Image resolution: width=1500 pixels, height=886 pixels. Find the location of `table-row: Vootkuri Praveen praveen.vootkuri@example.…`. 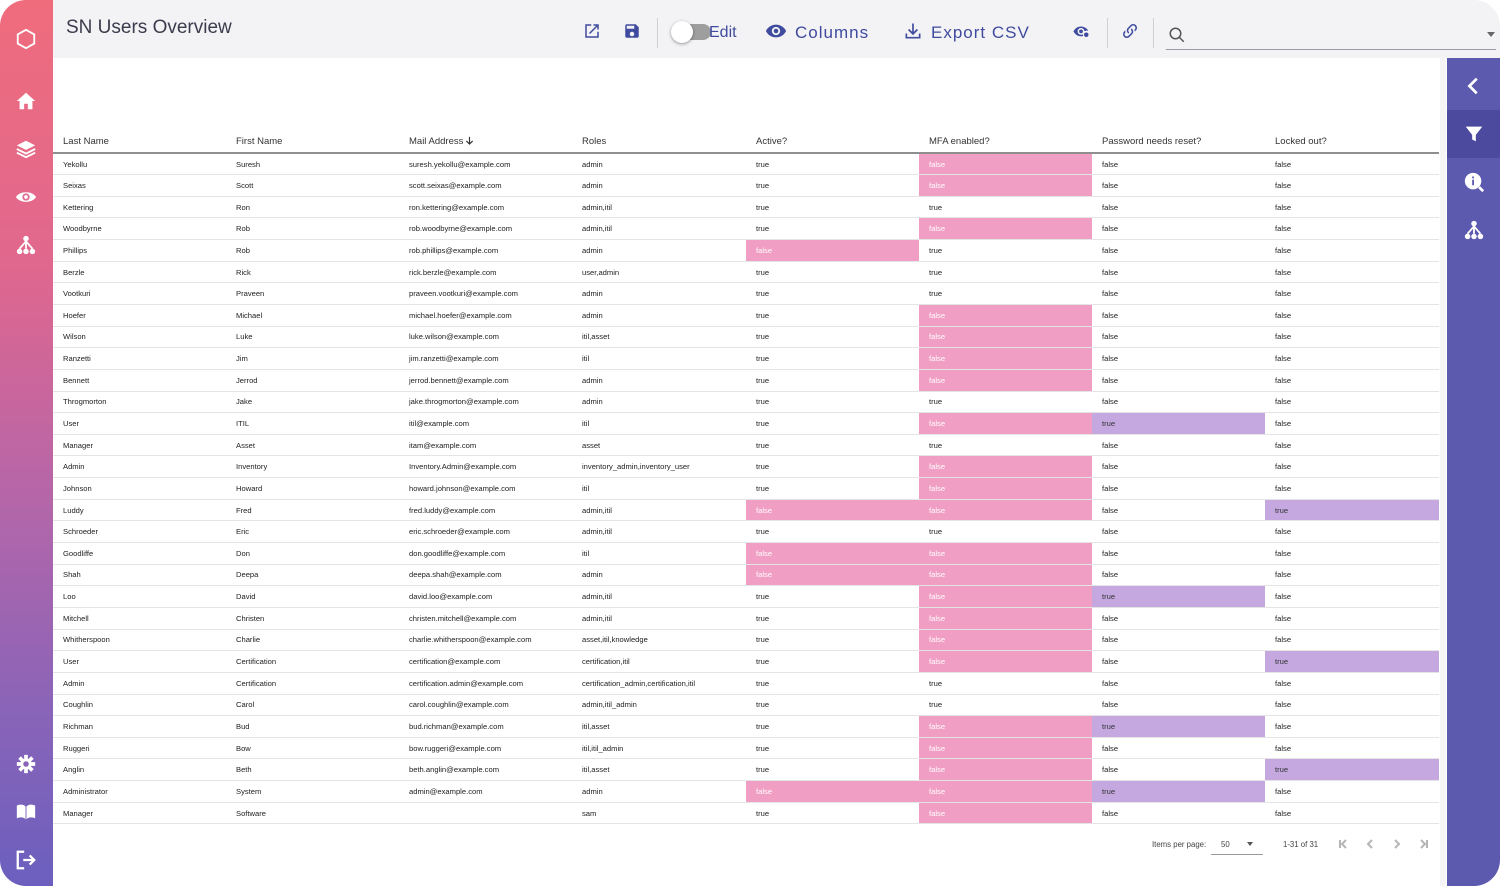

table-row: Vootkuri Praveen praveen.vootkuri@example.… is located at coordinates (746, 293).